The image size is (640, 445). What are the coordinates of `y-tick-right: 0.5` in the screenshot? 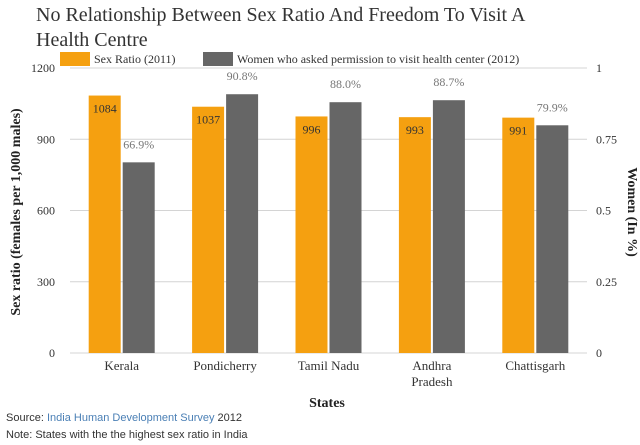 It's located at (603, 211).